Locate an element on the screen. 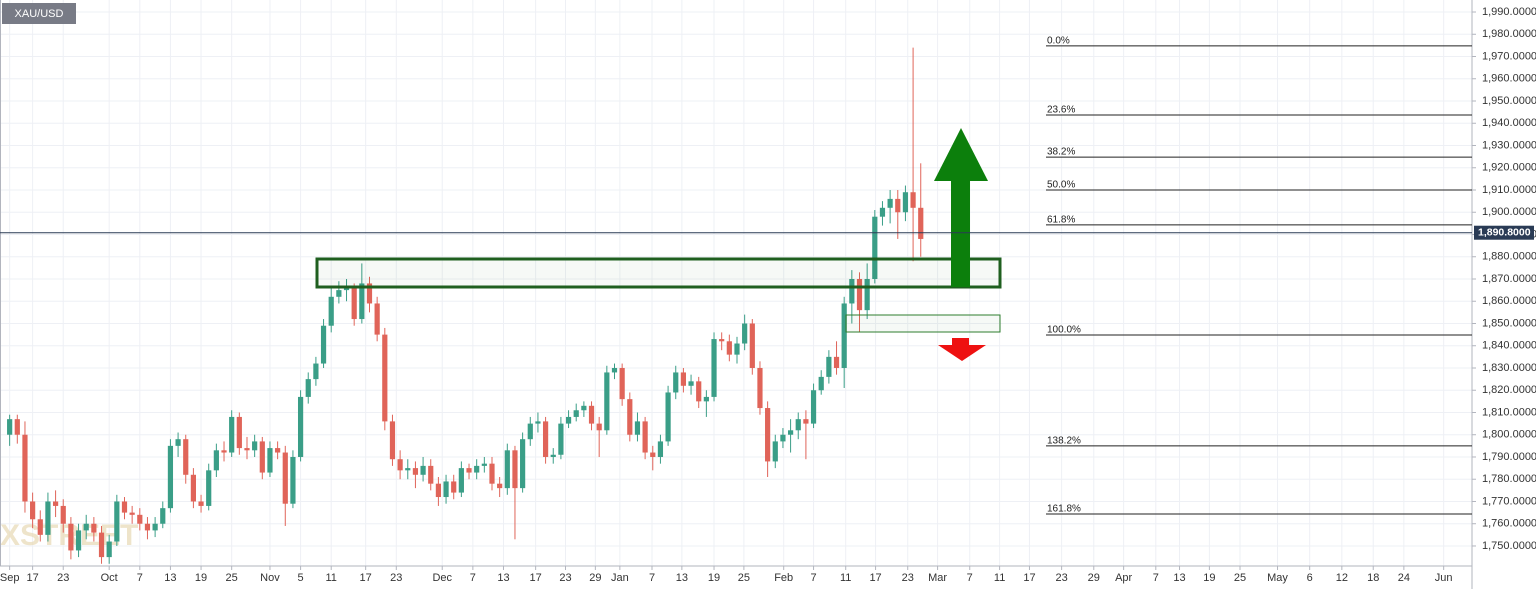 Image resolution: width=1536 pixels, height=594 pixels. x-tick-label: May is located at coordinates (1277, 578).